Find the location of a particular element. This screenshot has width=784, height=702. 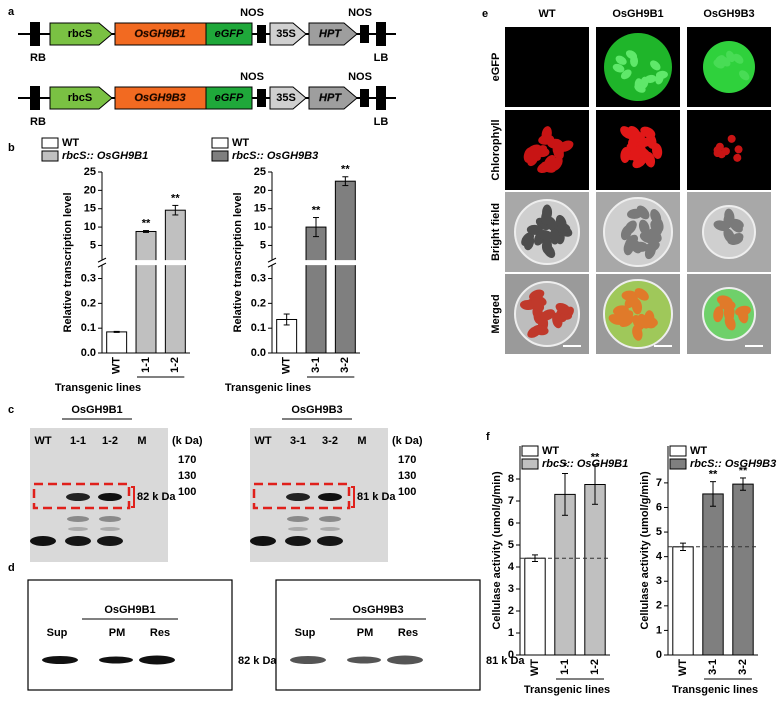

part-label: 35S is located at coordinates (286, 34).